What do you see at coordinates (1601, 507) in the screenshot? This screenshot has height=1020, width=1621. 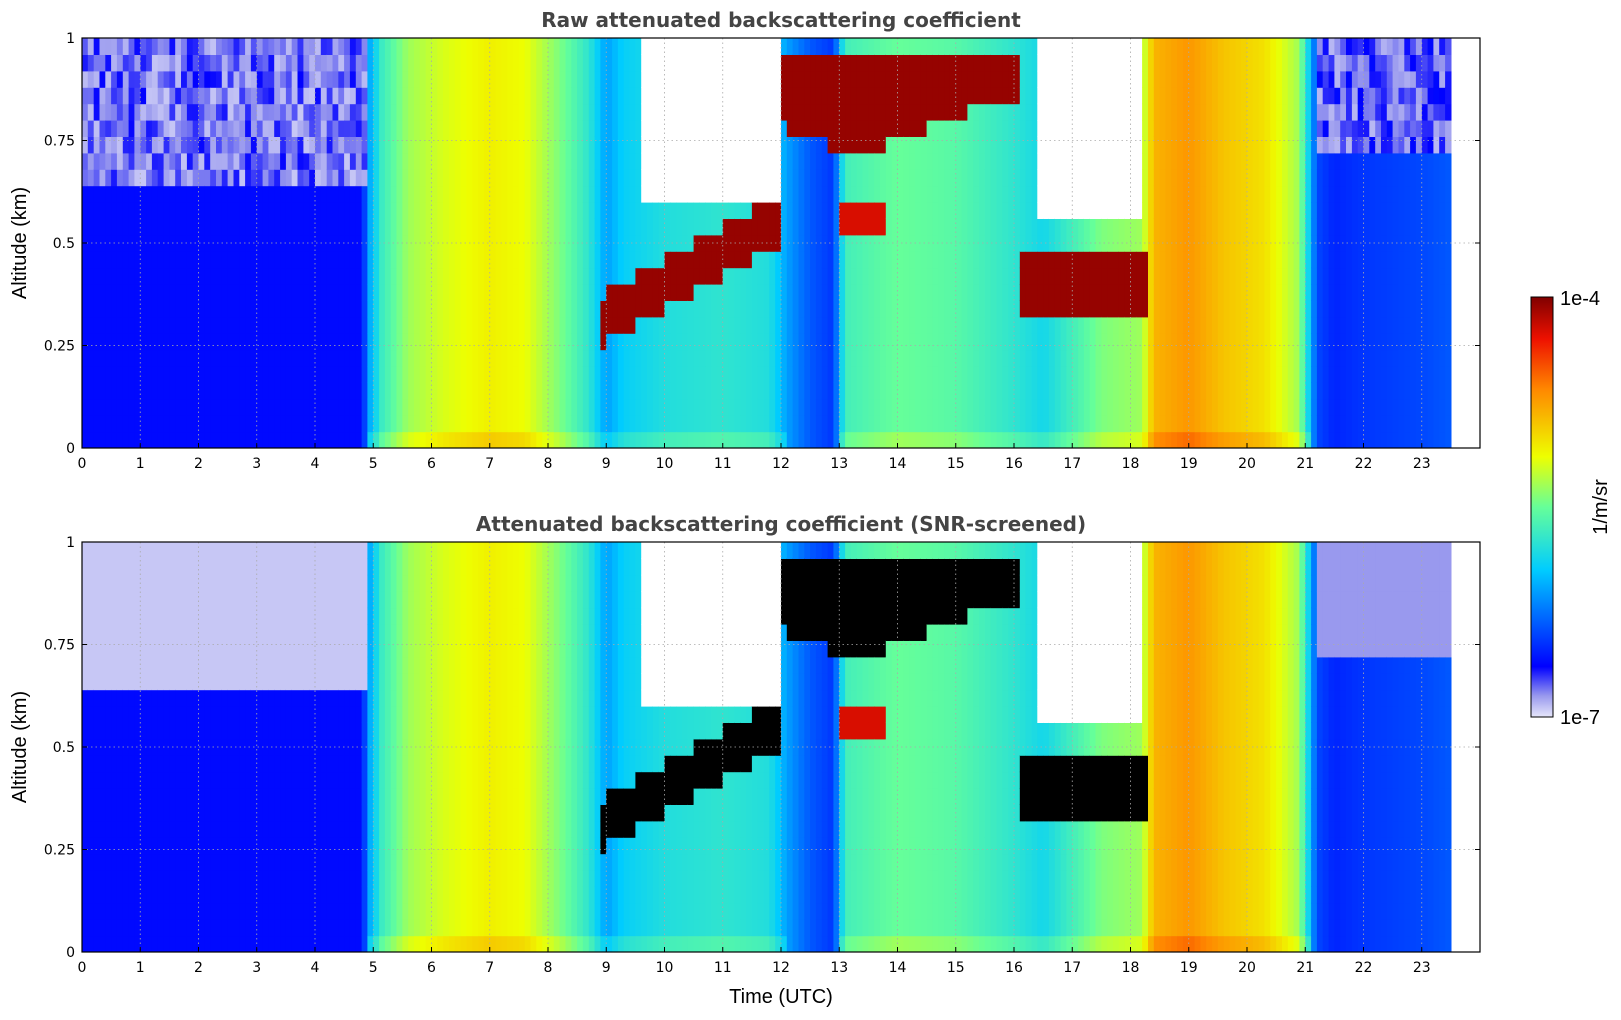 I see `colorbar-unit-label: 1/m/sr` at bounding box center [1601, 507].